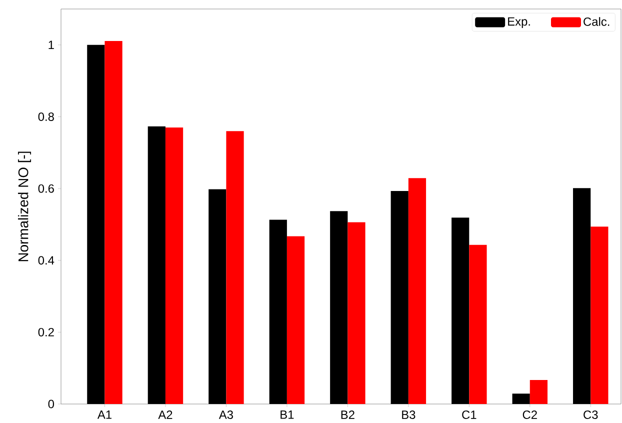 The height and width of the screenshot is (423, 622). I want to click on y-axis-title: Normalized NO [-], so click(25, 207).